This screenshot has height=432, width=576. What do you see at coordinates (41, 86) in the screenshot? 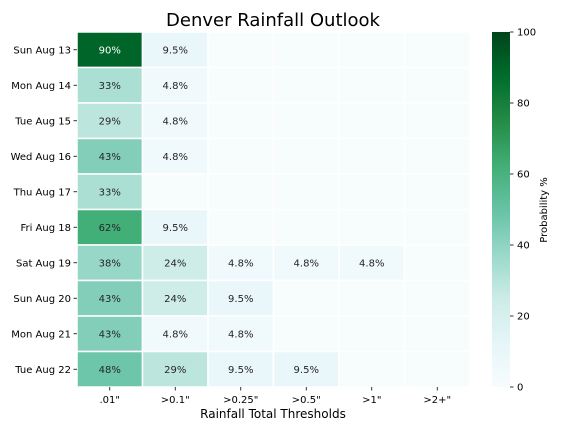
I see `y-tick-label: Mon Aug 14` at bounding box center [41, 86].